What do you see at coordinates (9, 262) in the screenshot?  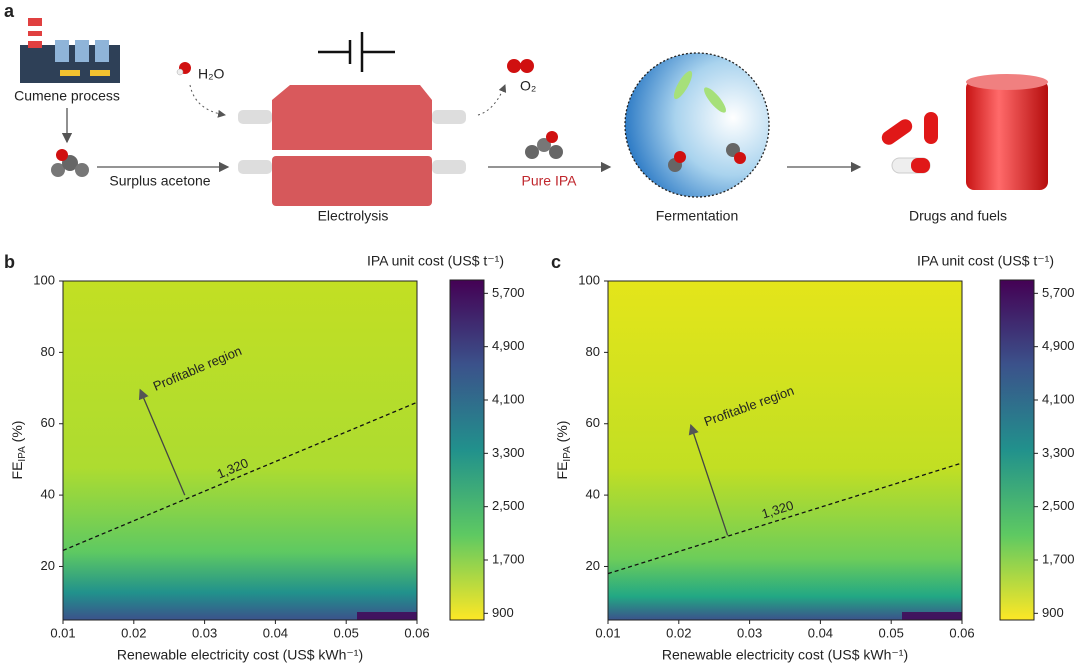 I see `panel-label: b` at bounding box center [9, 262].